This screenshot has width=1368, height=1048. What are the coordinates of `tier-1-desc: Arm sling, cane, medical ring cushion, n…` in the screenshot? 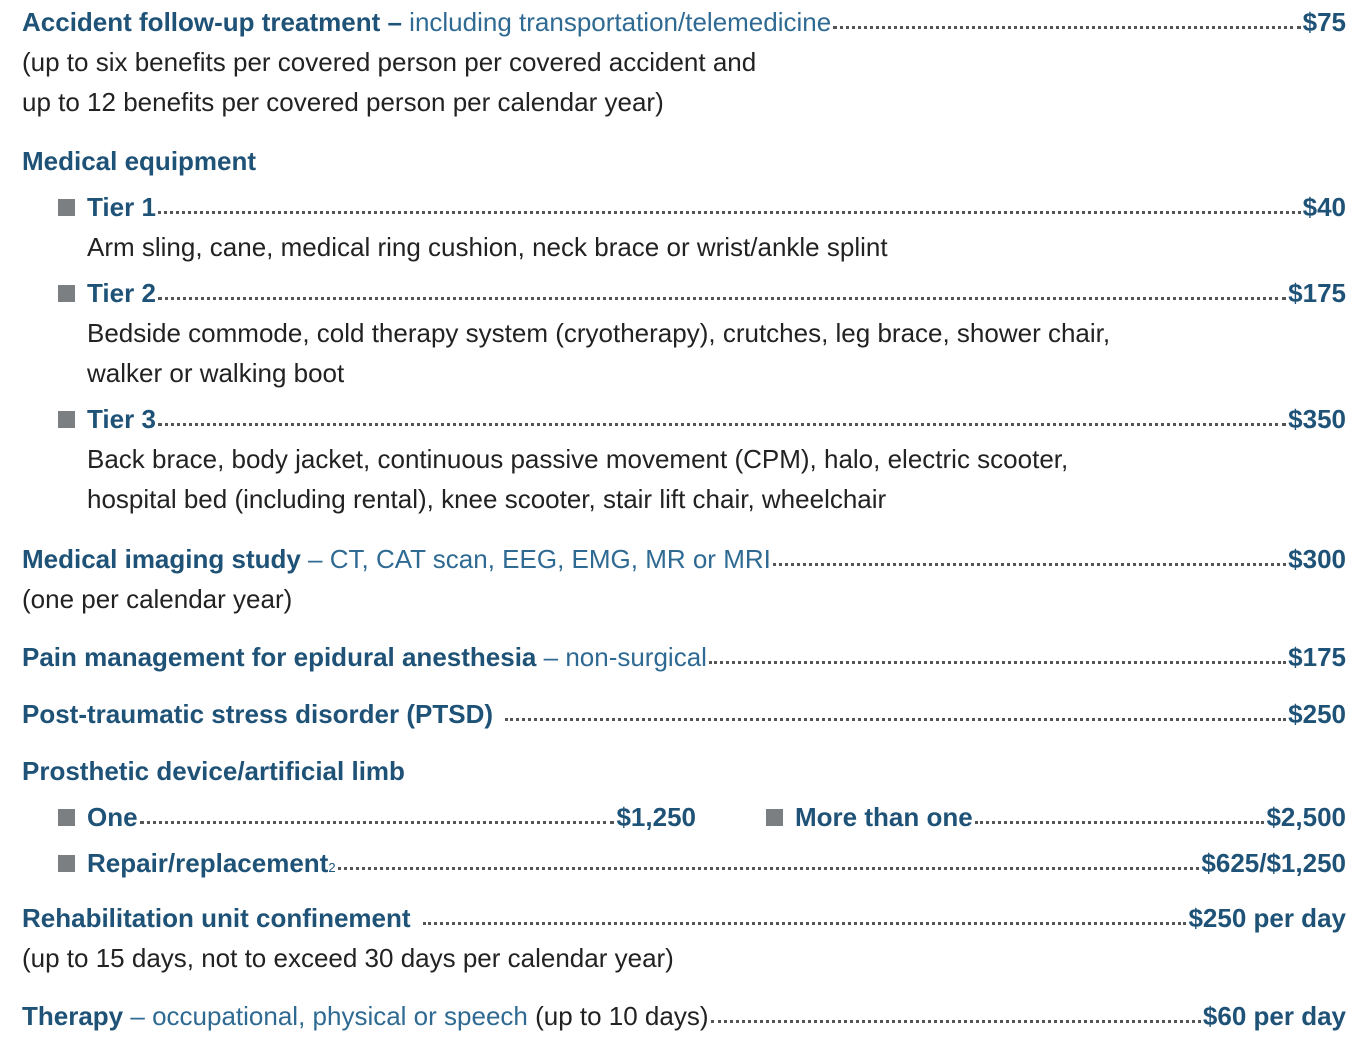 It's located at (487, 247).